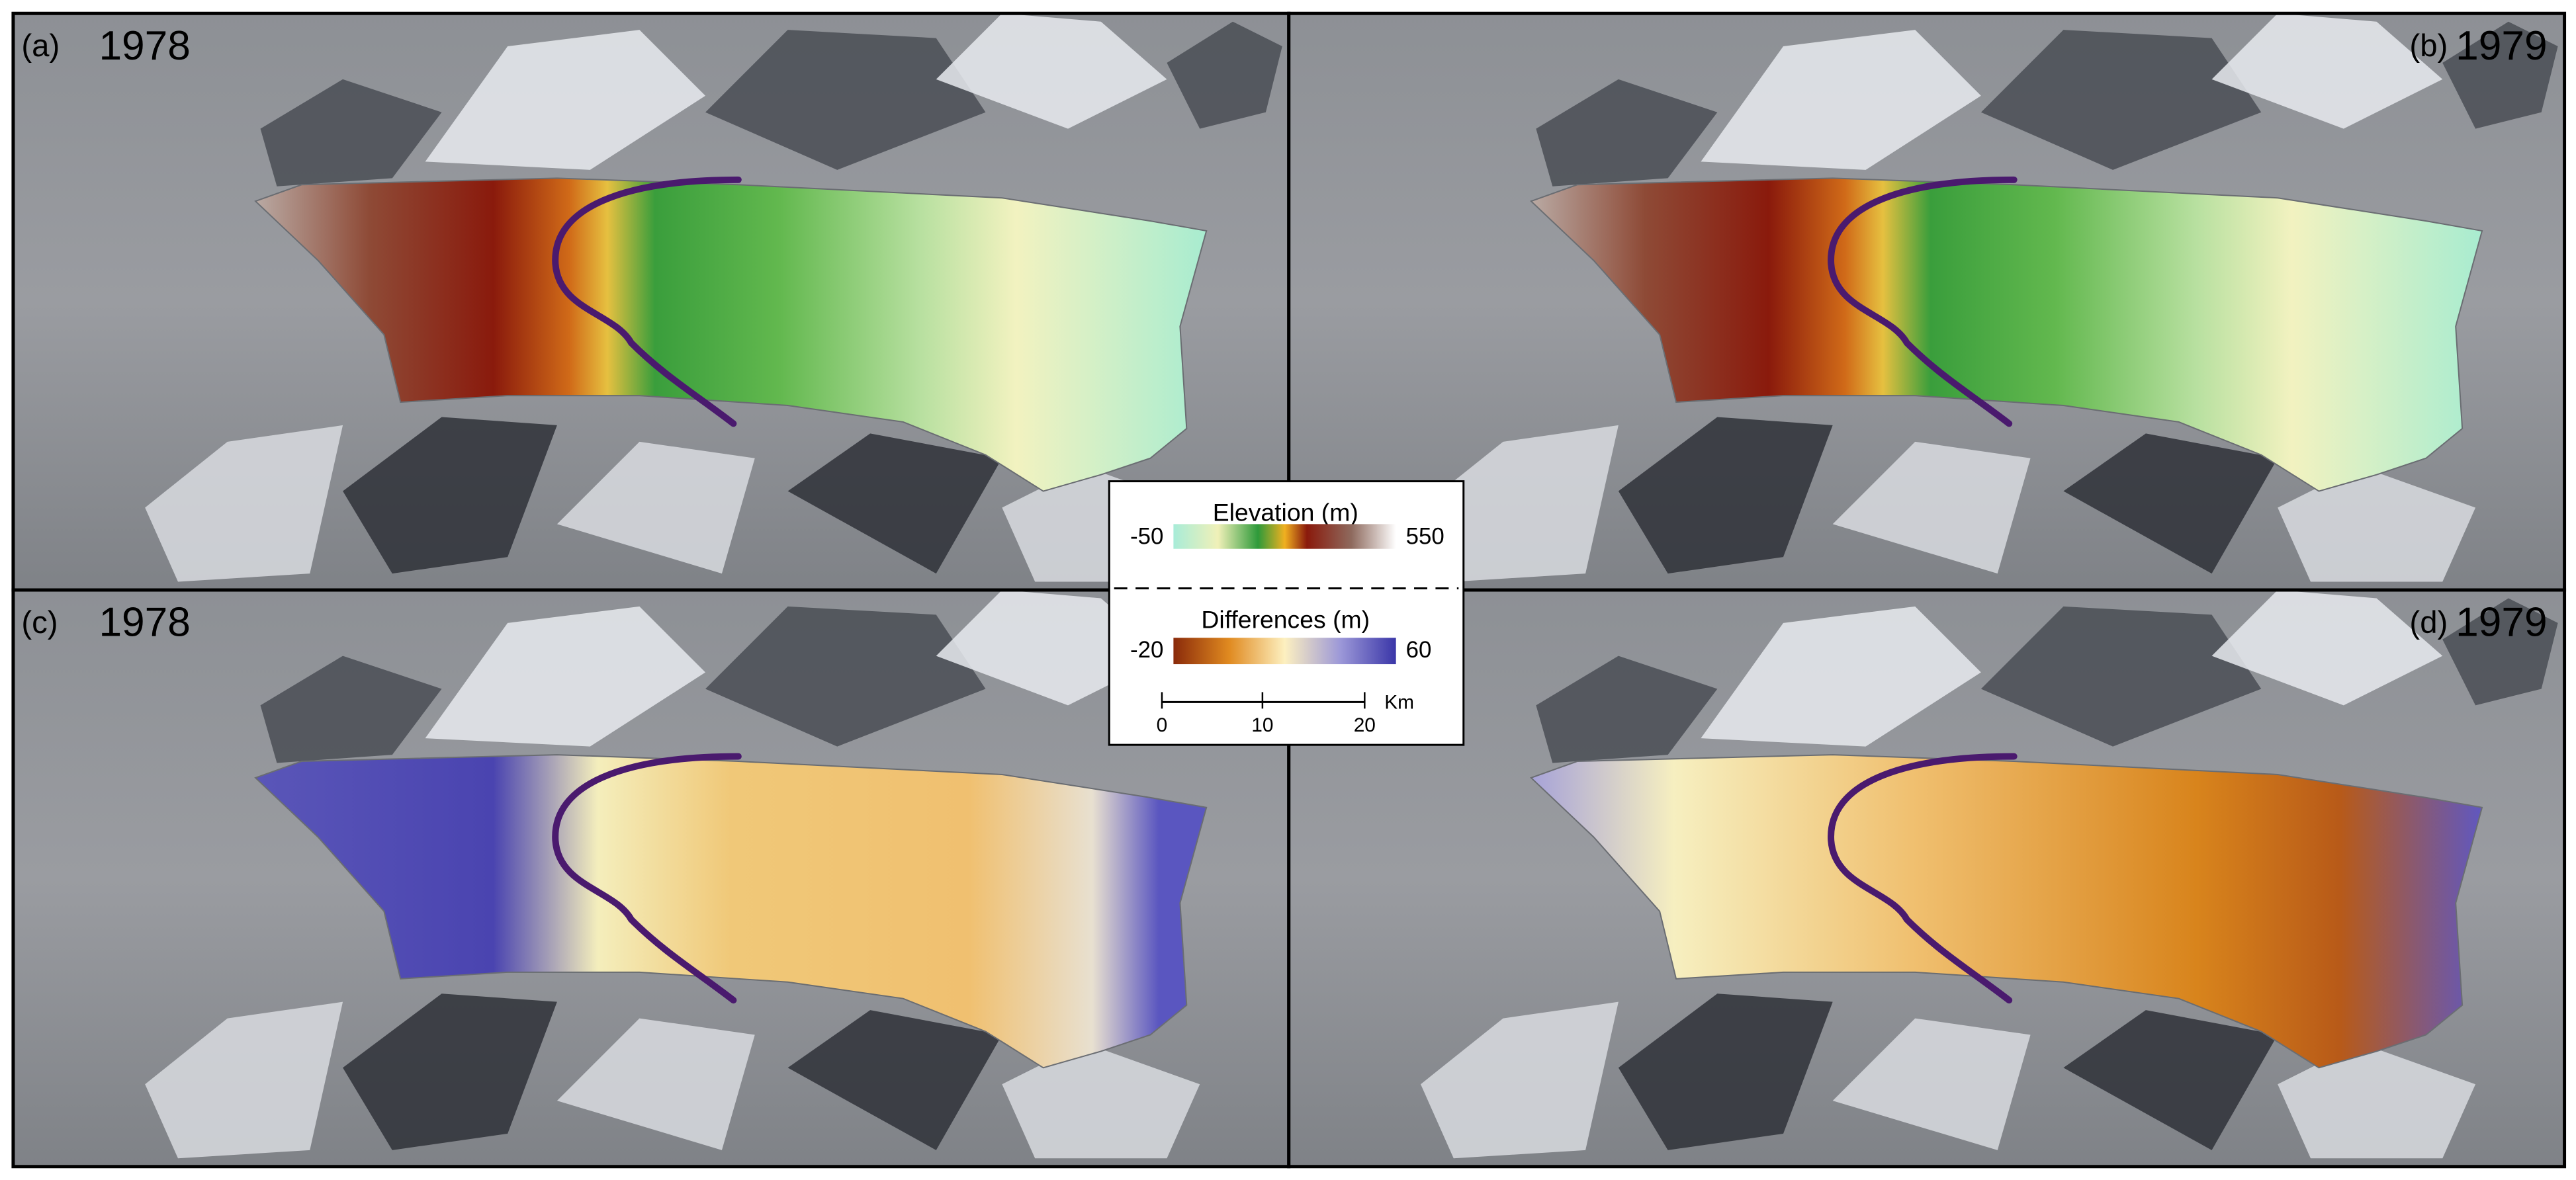 Image resolution: width=2576 pixels, height=1180 pixels. I want to click on scale-label: 10, so click(1262, 725).